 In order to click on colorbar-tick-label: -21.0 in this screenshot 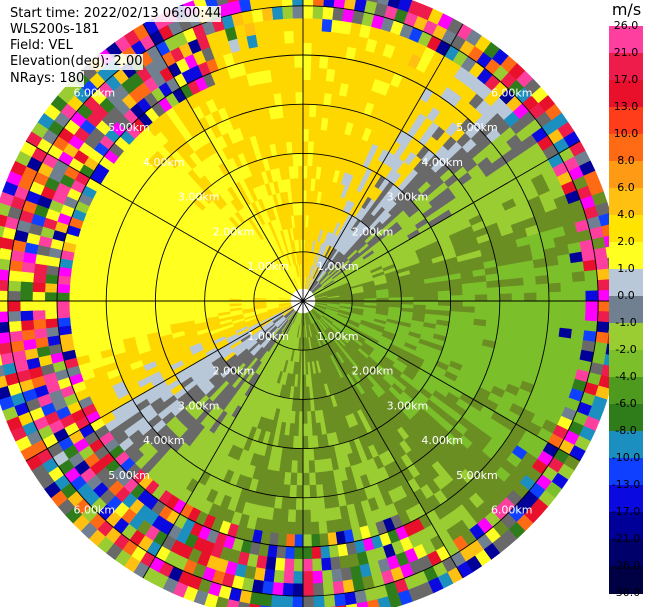, I will do `click(626, 538)`.